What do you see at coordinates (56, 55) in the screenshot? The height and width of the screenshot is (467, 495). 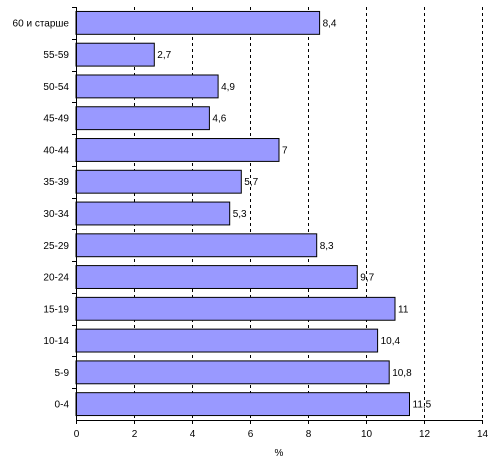 I see `category-label: 55-59` at bounding box center [56, 55].